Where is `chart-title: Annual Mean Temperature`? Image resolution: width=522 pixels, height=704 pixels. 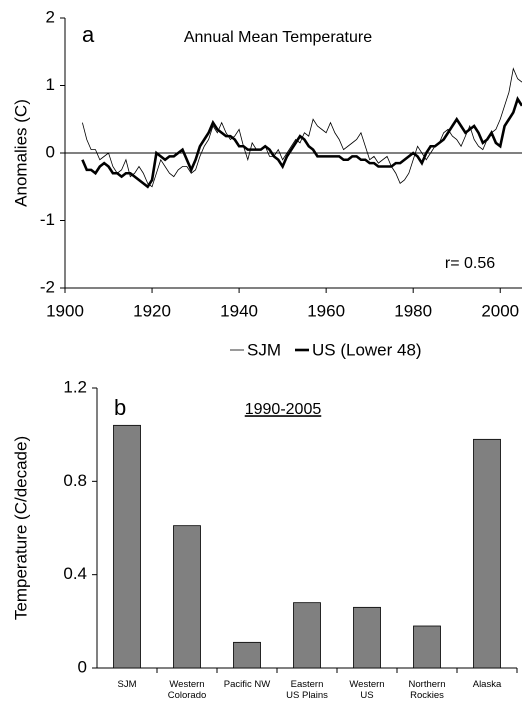
chart-title: Annual Mean Temperature is located at coordinates (278, 37).